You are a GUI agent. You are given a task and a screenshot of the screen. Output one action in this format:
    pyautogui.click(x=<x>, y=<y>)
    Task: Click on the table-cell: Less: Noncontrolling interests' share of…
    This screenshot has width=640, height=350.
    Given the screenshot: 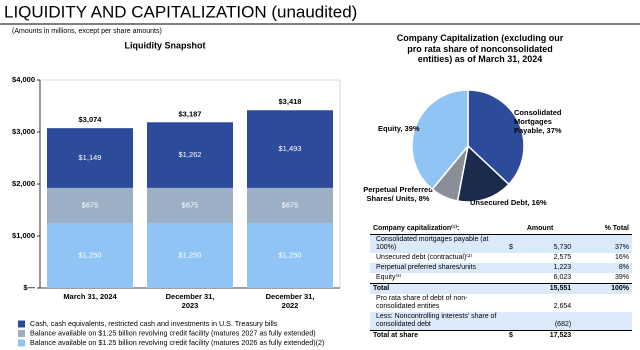 What is the action you would take?
    pyautogui.click(x=438, y=321)
    